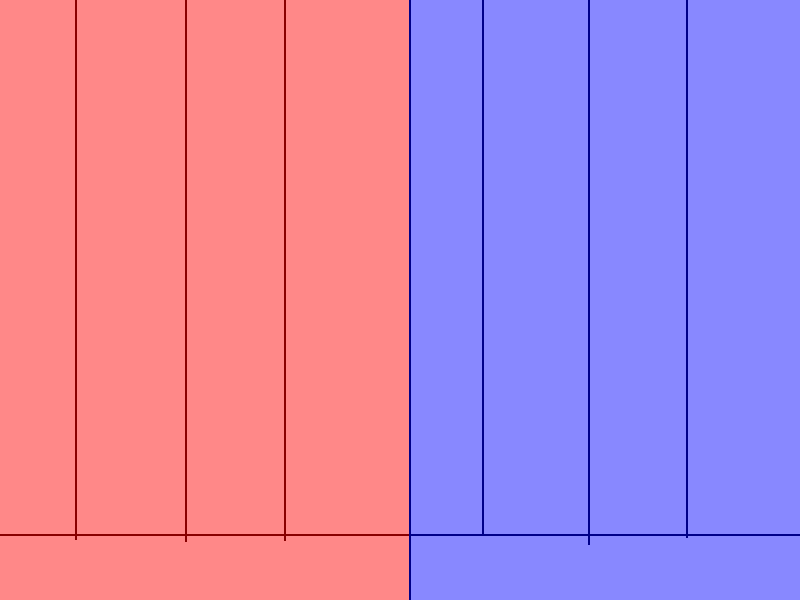 The width and height of the screenshot is (800, 600). I want to click on blue-ground-line, so click(605, 535).